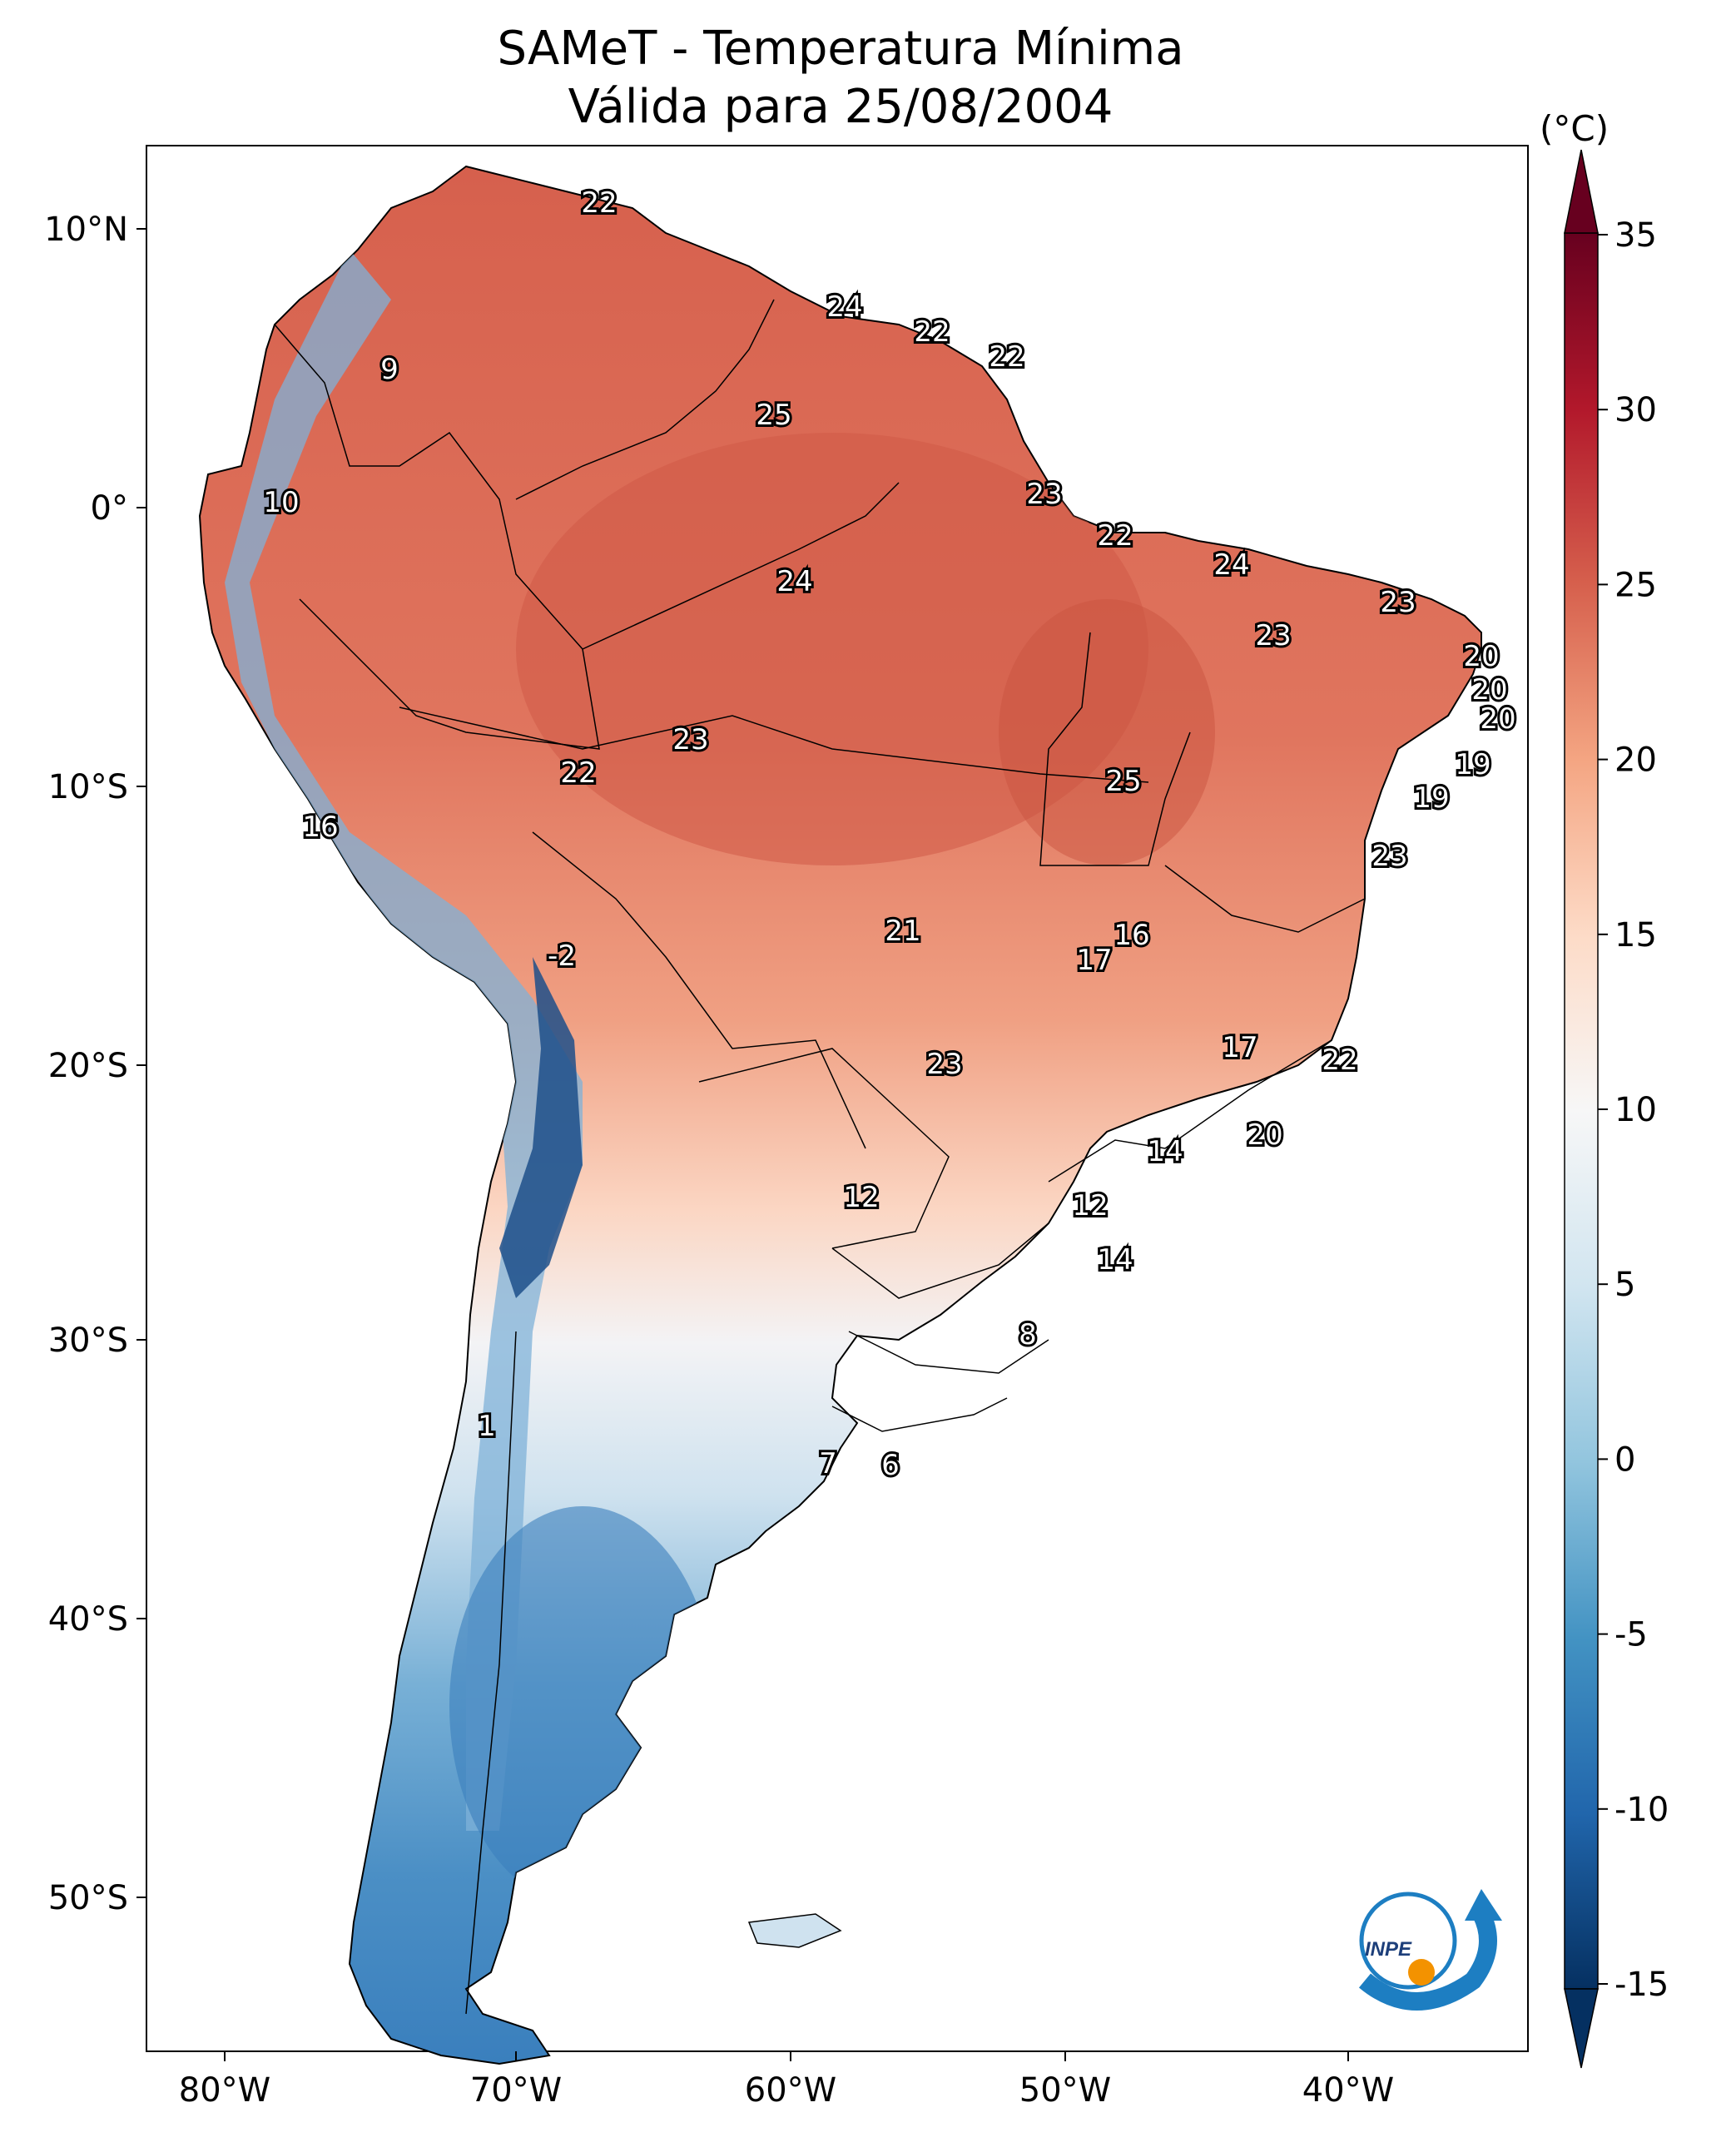 The image size is (1736, 2152). Describe the element at coordinates (390, 369) in the screenshot. I see `station-value-label: 9` at that location.